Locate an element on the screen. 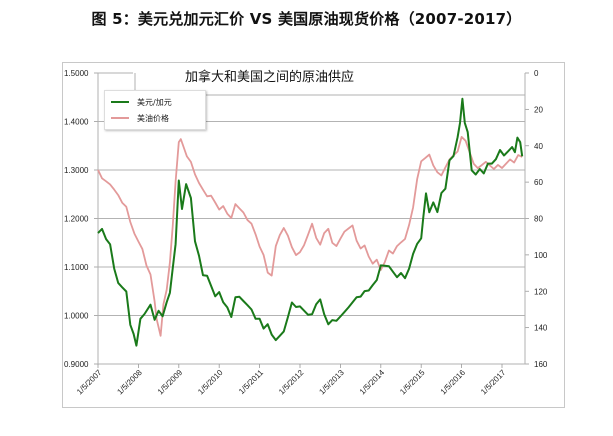  x-tick-label: 1/5/2017 is located at coordinates (493, 382).